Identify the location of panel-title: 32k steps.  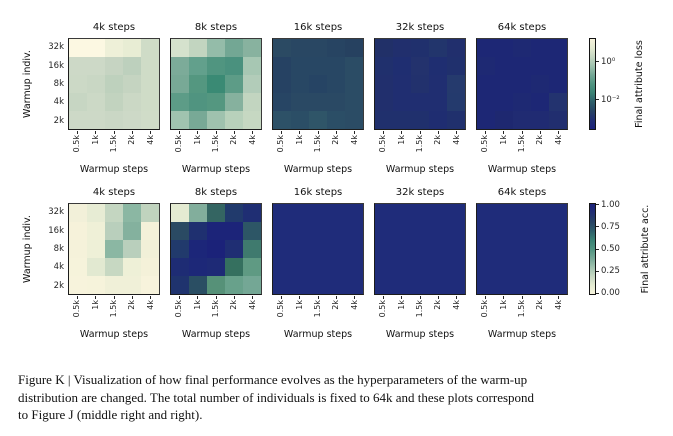
(420, 27).